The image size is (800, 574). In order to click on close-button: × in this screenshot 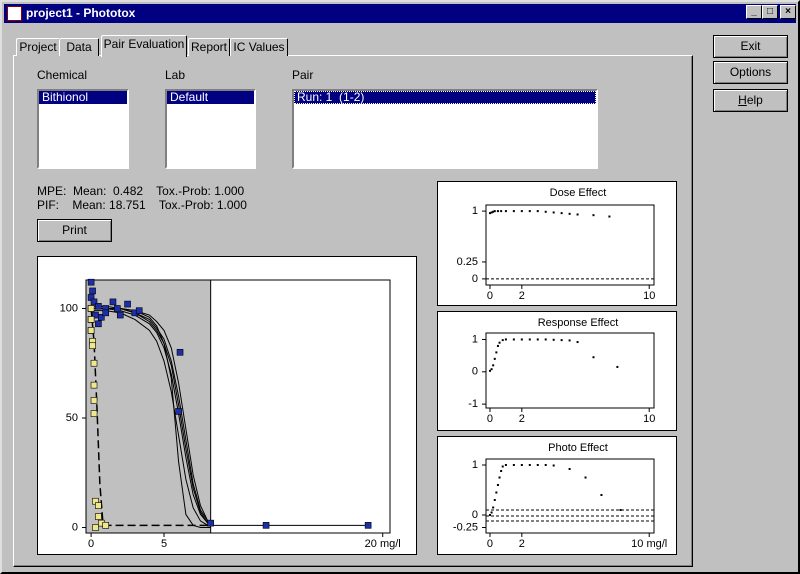, I will do `click(788, 12)`.